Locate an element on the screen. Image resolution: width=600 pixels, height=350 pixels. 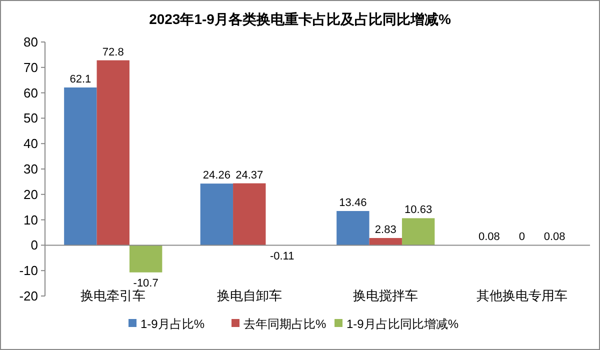
y-tick-label: -20 is located at coordinates (28, 296).